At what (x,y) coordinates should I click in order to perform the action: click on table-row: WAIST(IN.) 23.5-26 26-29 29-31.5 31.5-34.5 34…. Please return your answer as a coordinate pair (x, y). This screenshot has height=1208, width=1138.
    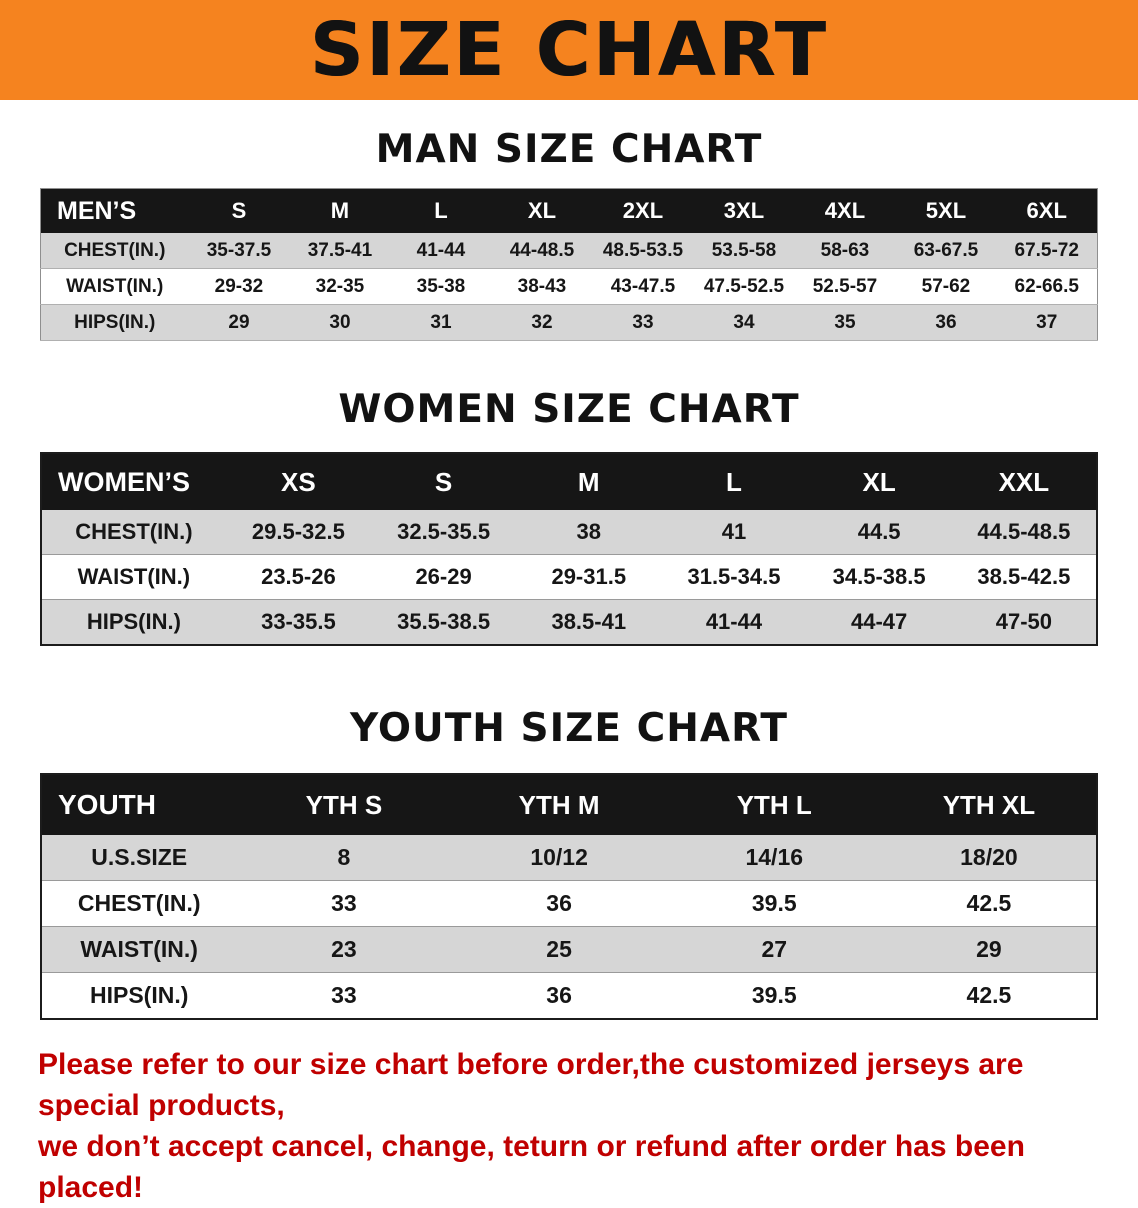
    Looking at the image, I should click on (569, 577).